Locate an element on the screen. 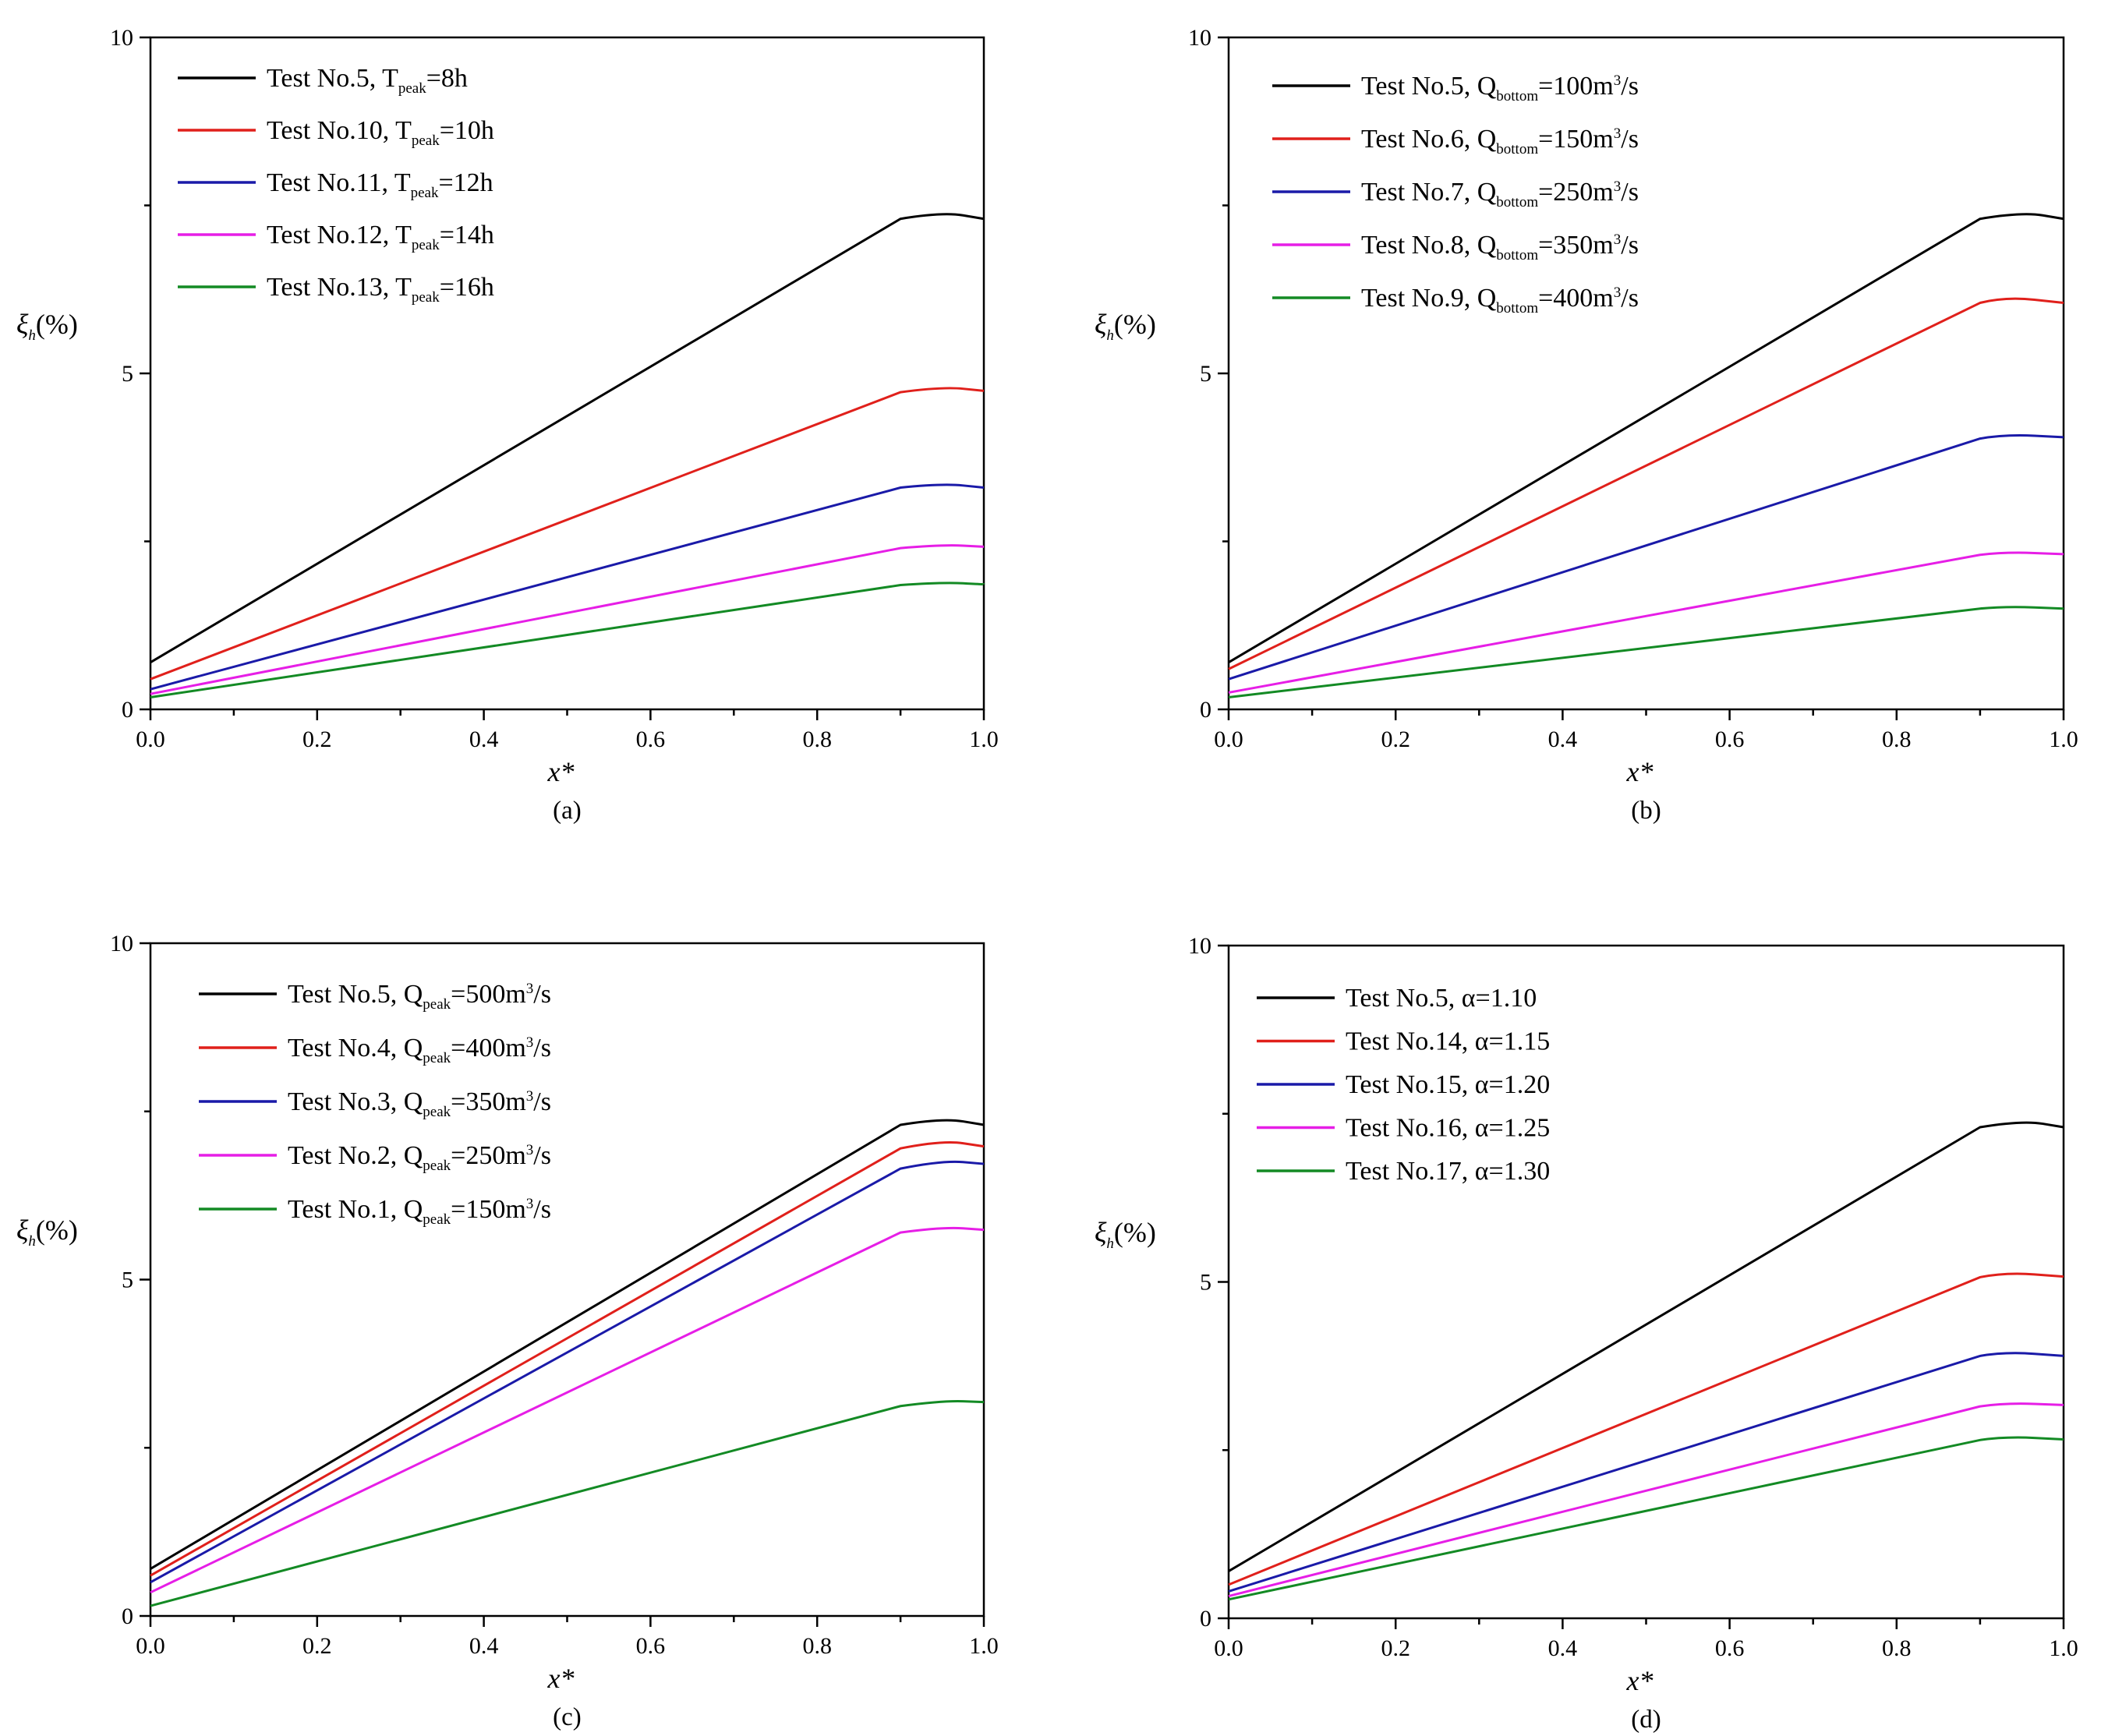 This screenshot has height=1736, width=2101. legend-entry: Test No.3, Qpeak=350m3/s is located at coordinates (419, 1103).